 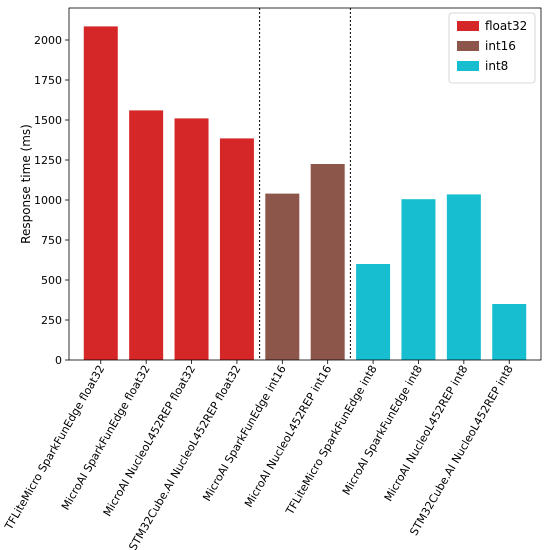 What do you see at coordinates (468, 26) in the screenshot?
I see `legend-swatch-float32` at bounding box center [468, 26].